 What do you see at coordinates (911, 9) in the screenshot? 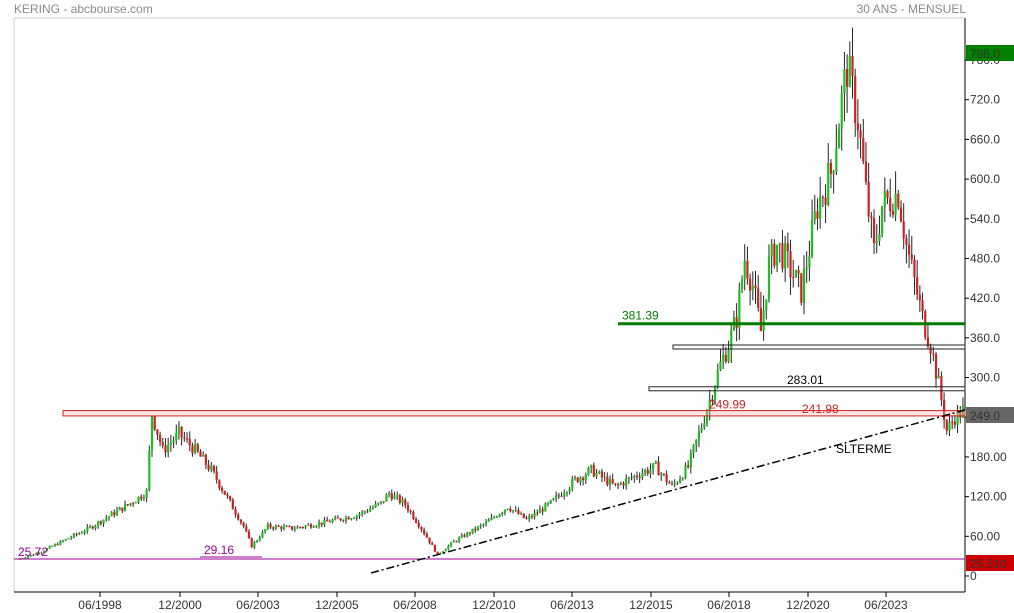
I see `chart-period: 30 ANS - MENSUEL` at bounding box center [911, 9].